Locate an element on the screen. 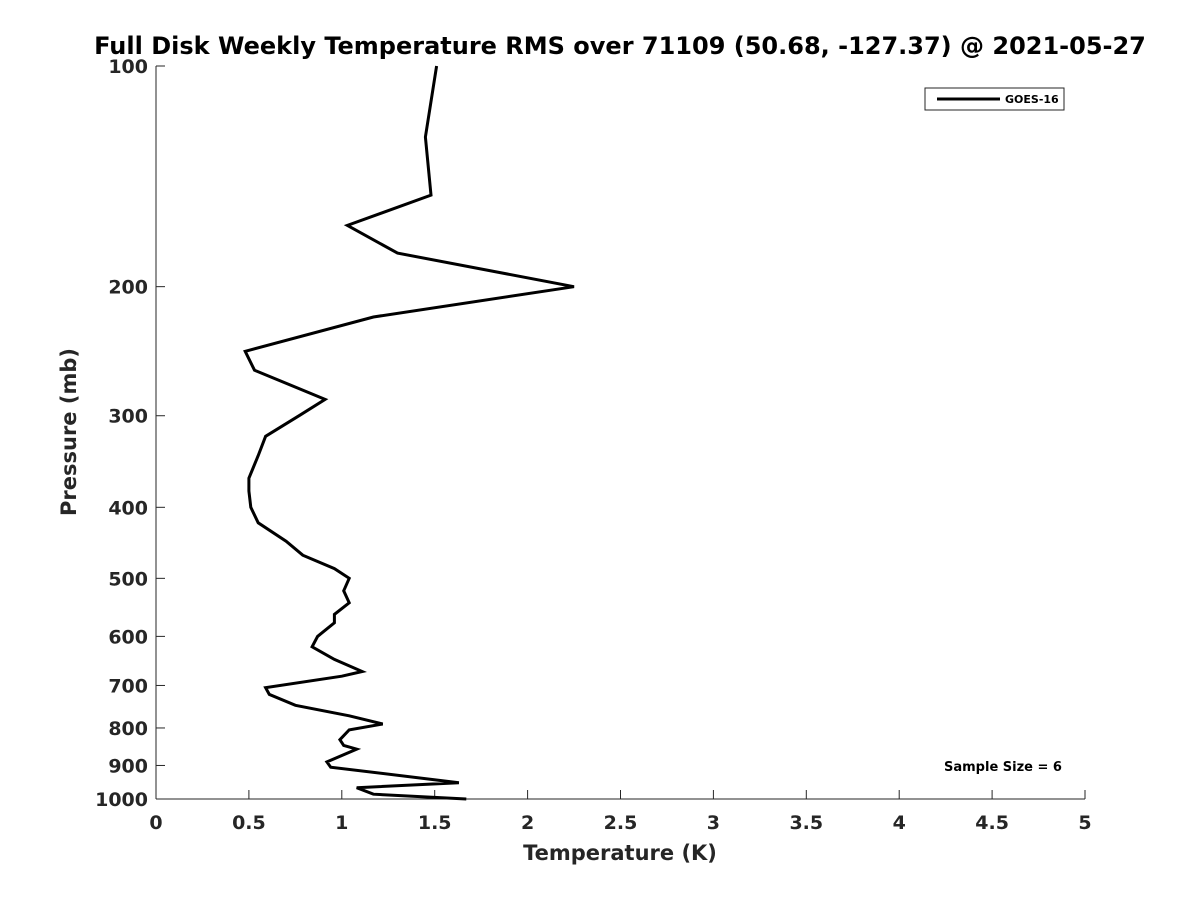 The height and width of the screenshot is (900, 1200). x-tick-label: 1 is located at coordinates (341, 823).